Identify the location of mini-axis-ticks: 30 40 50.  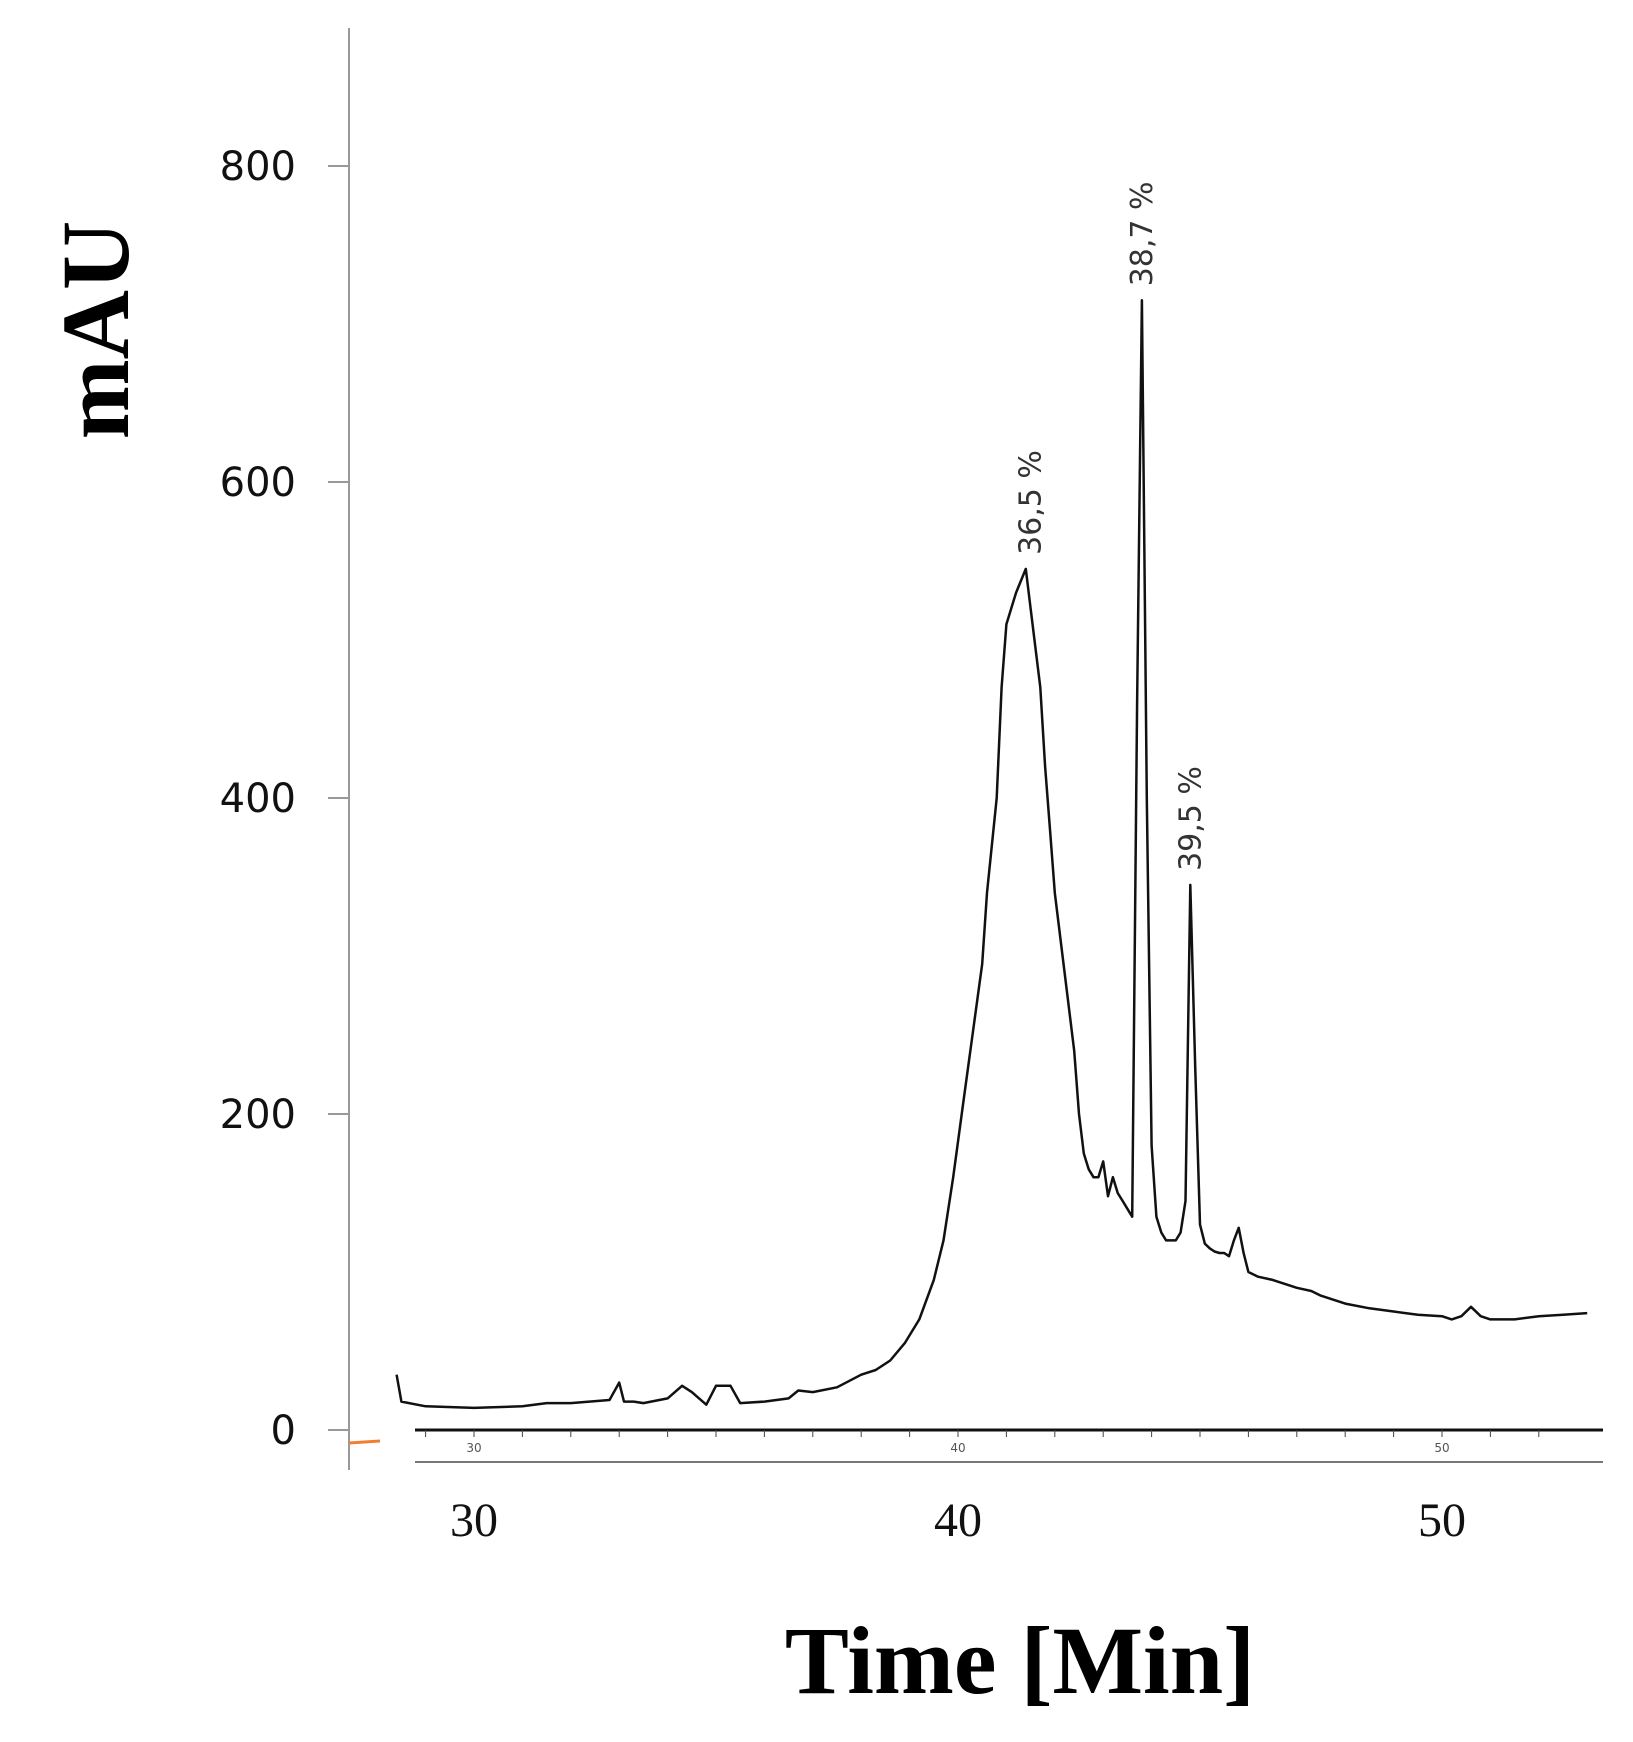
(982, 1442).